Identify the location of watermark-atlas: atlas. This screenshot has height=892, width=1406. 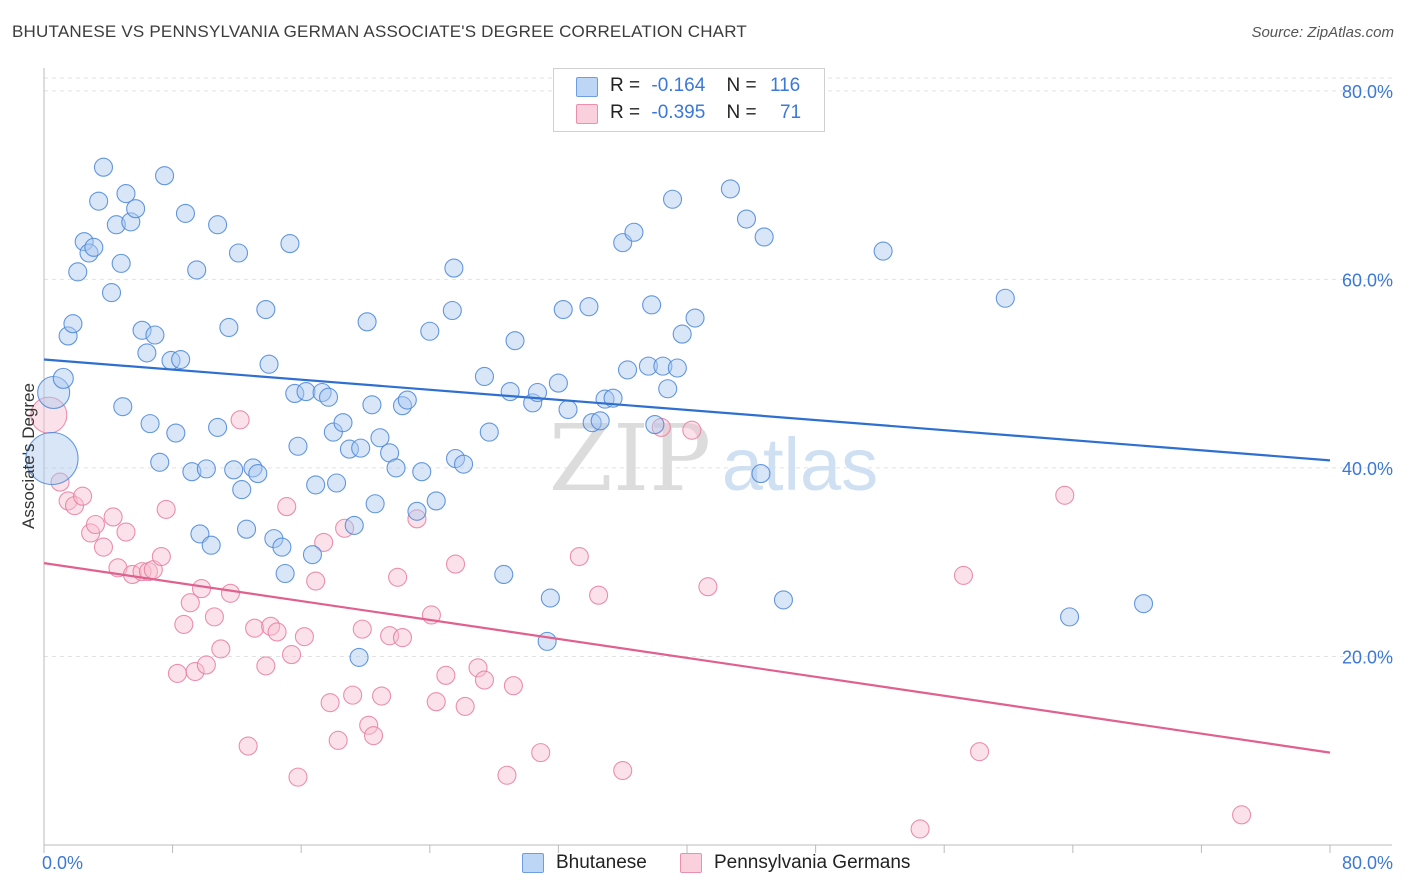
(800, 464).